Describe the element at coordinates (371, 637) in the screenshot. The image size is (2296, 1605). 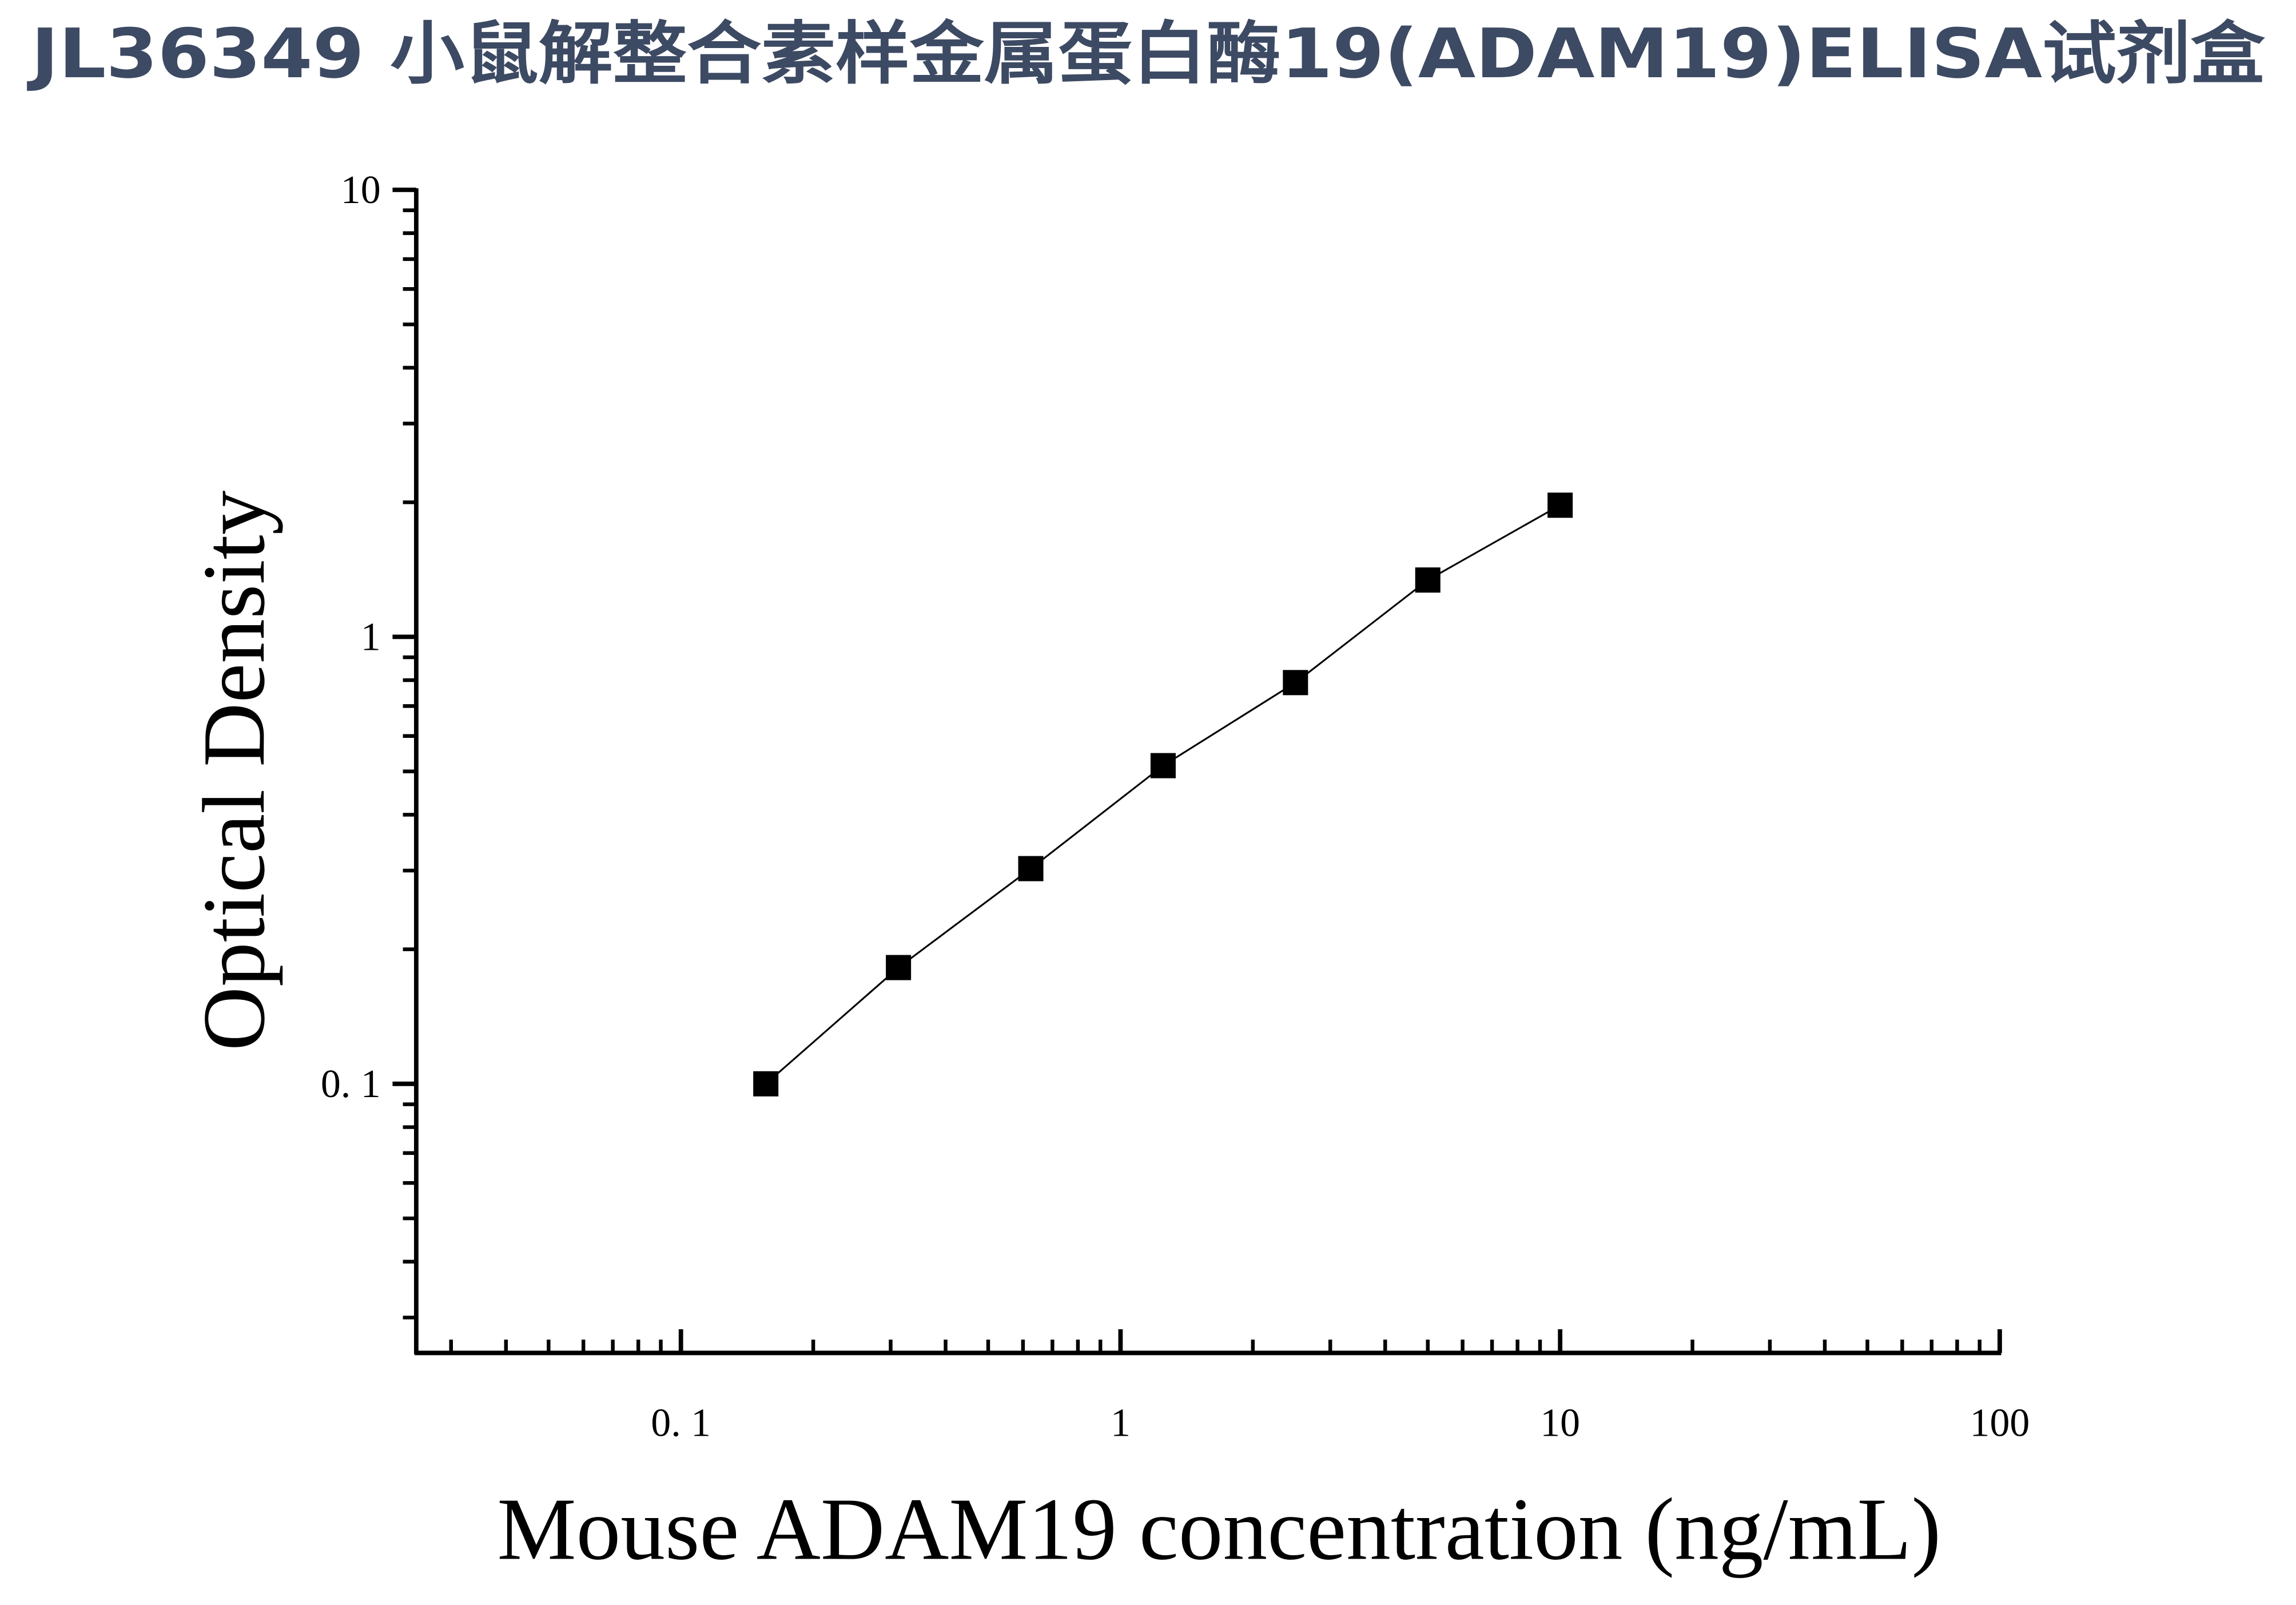
I see `y-tick-label: 1` at that location.